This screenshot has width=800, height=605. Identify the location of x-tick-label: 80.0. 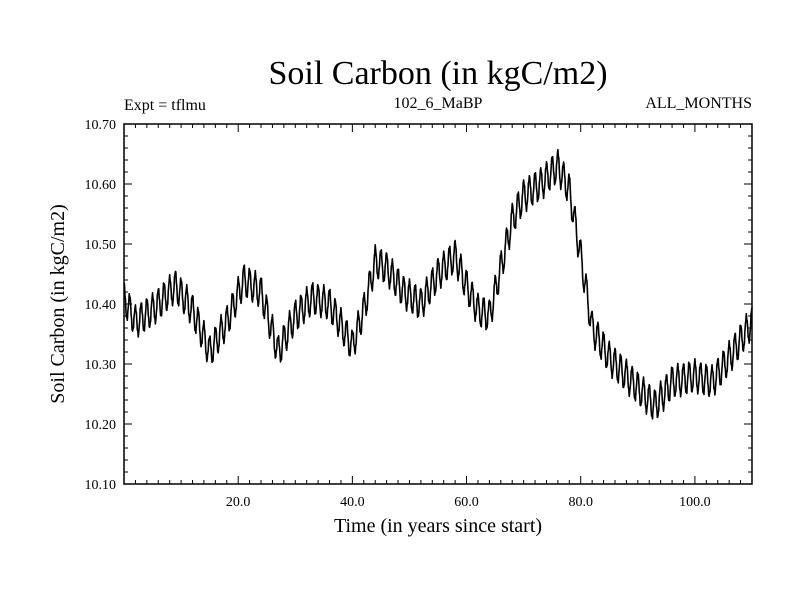
(580, 502).